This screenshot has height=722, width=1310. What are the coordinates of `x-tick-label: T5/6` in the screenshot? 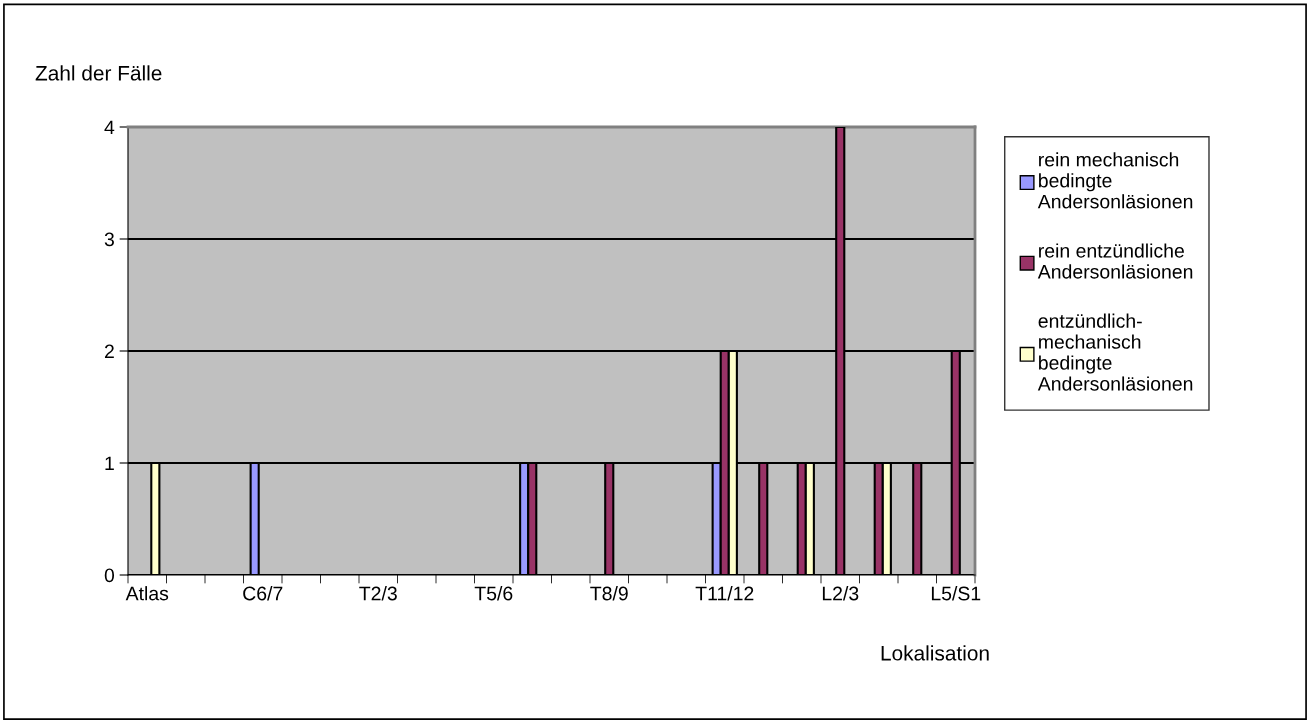 It's located at (493, 593).